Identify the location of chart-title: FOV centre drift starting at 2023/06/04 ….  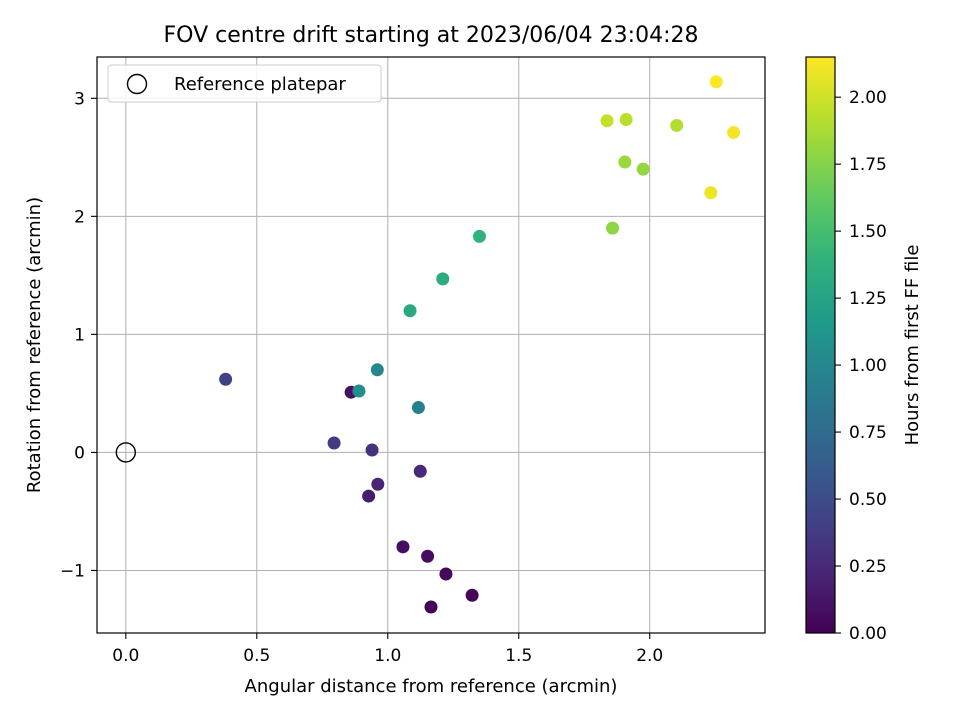
(431, 35).